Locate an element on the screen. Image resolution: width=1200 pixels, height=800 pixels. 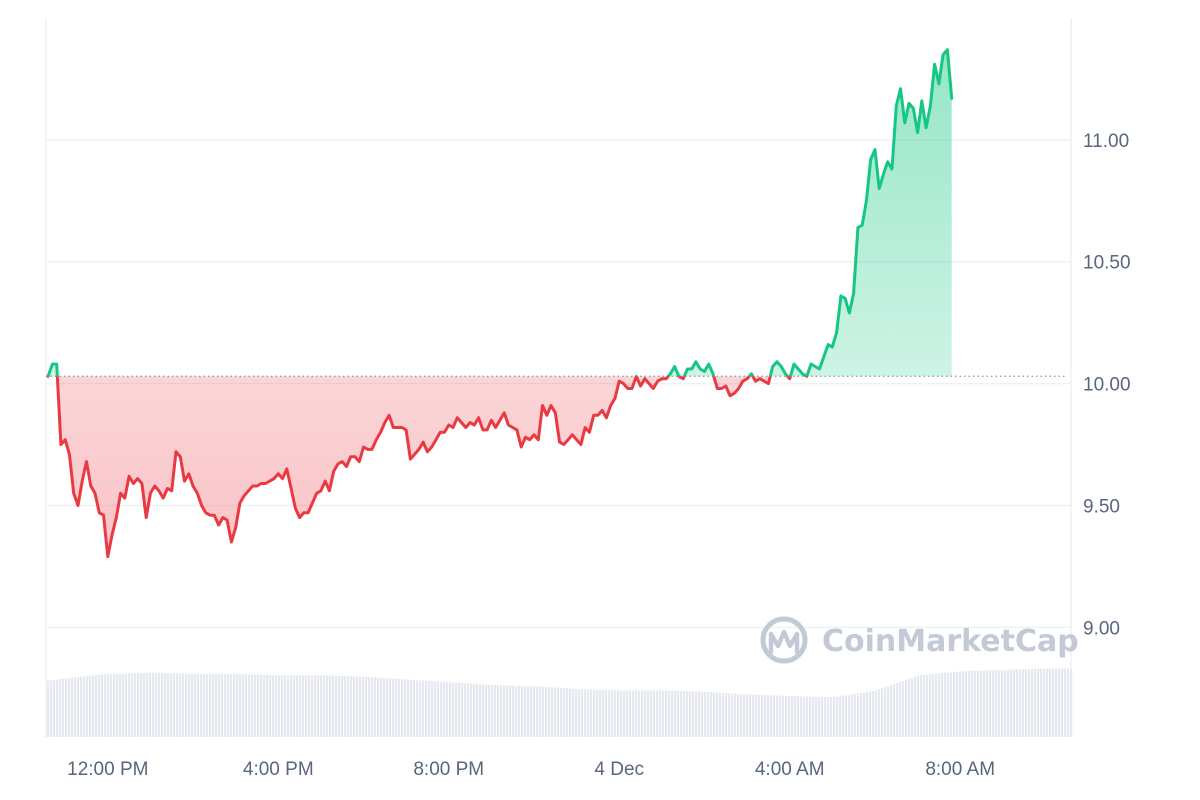
coinmarketcap-logo-icon is located at coordinates (784, 640).